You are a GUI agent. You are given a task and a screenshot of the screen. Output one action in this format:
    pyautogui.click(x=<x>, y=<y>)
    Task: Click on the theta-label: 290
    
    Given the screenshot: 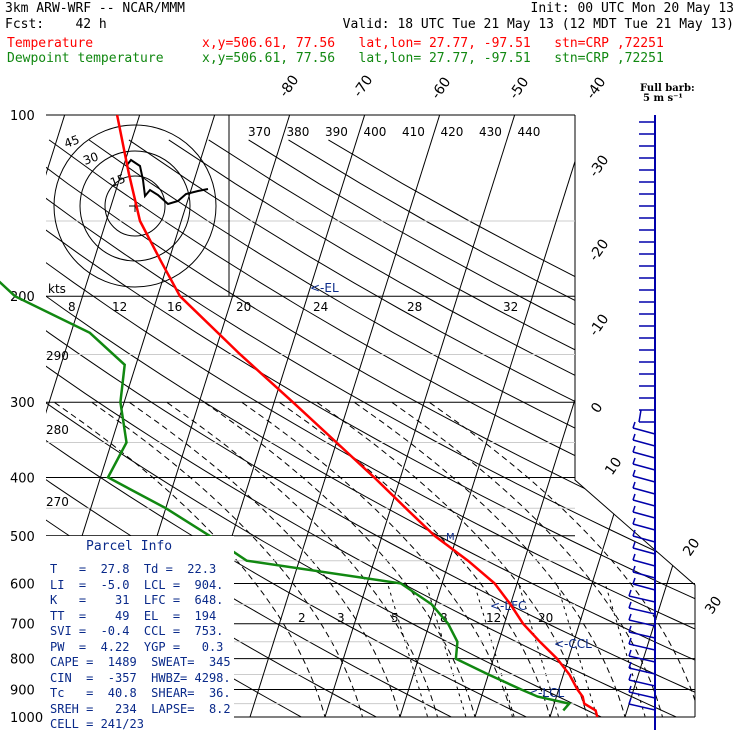 What is the action you would take?
    pyautogui.click(x=57, y=356)
    